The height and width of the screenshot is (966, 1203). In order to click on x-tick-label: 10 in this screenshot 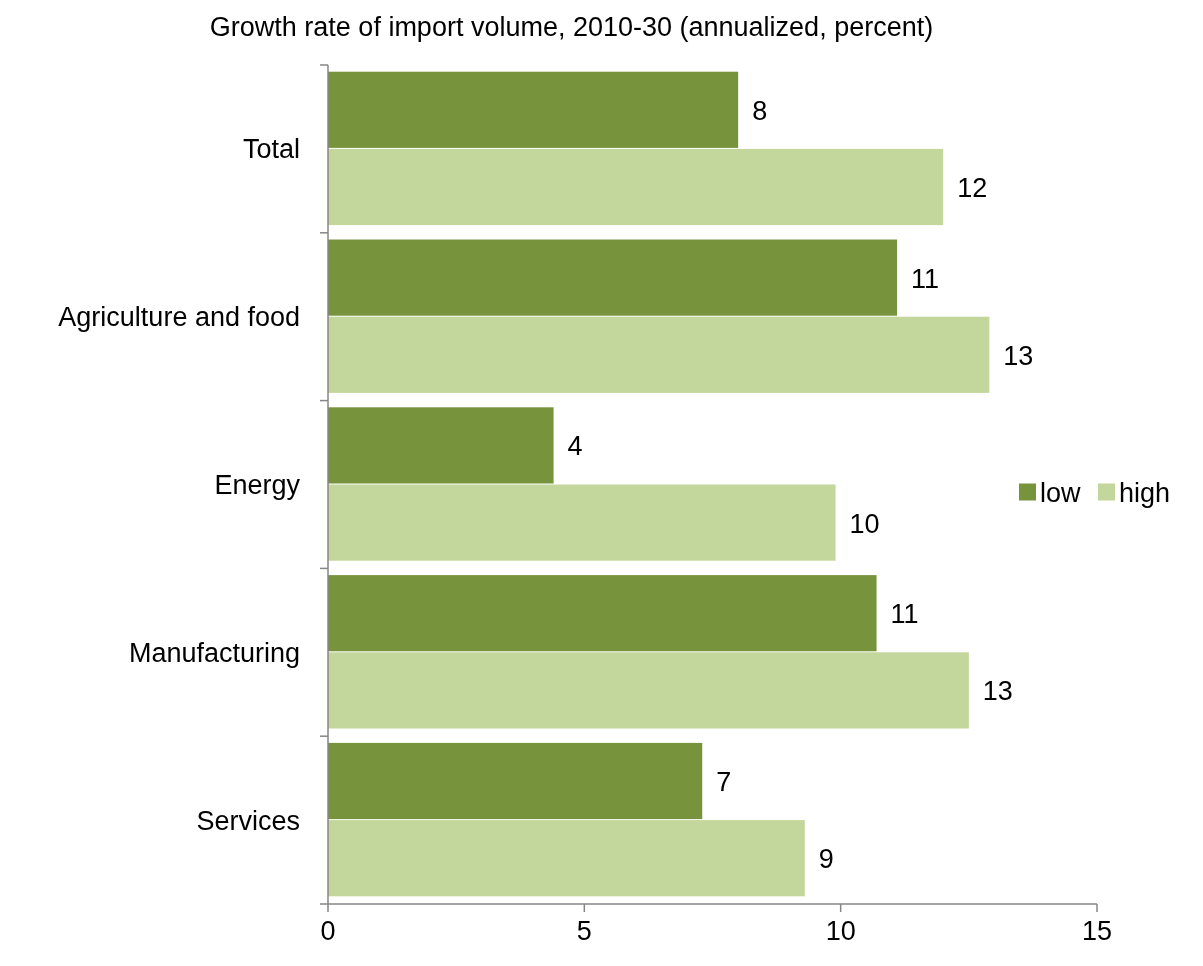, I will do `click(840, 931)`.